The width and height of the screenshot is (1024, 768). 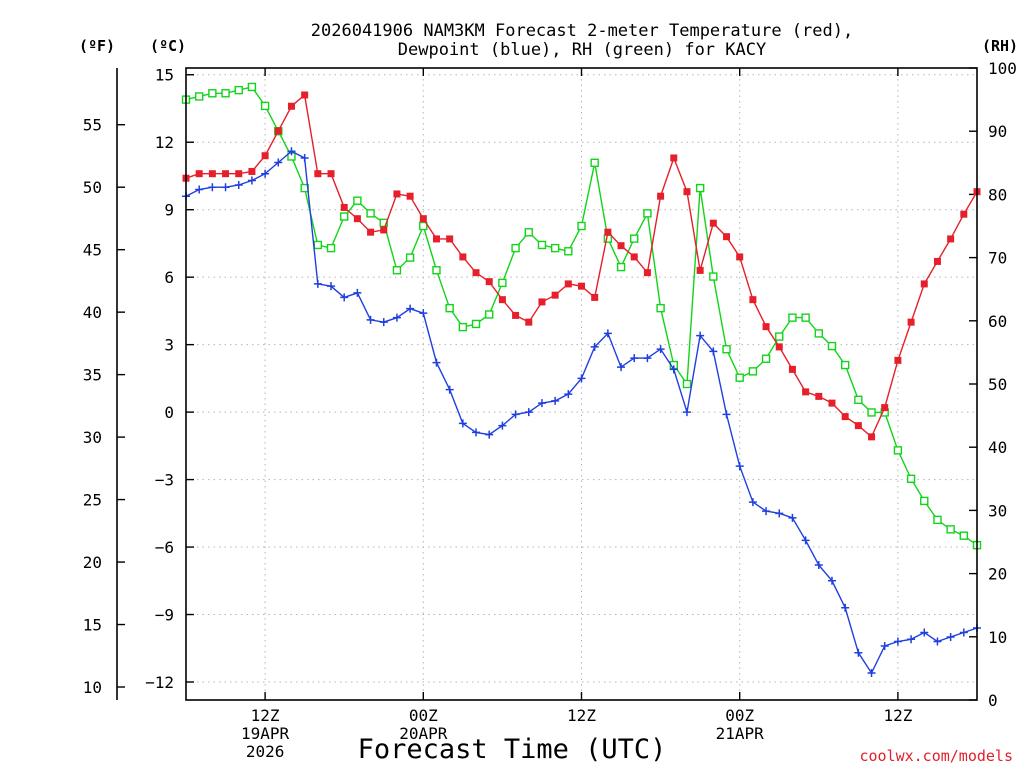 I want to click on fahrenheit-tick-label-0: 55, so click(x=92, y=125).